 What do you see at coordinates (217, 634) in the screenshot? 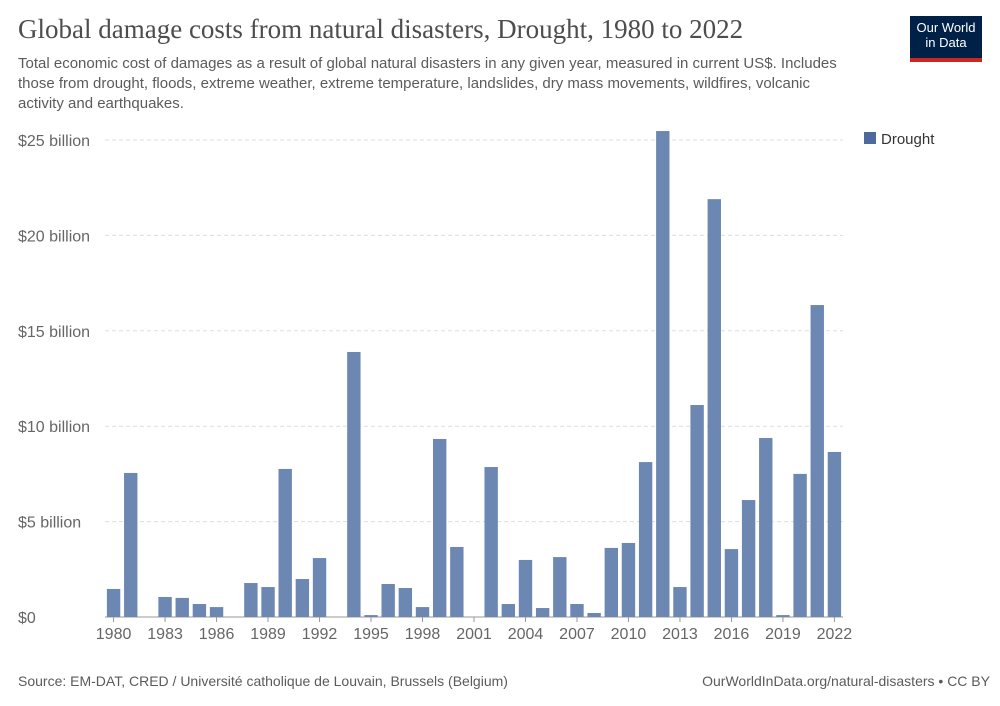
I see `x-tick-label: 1986` at bounding box center [217, 634].